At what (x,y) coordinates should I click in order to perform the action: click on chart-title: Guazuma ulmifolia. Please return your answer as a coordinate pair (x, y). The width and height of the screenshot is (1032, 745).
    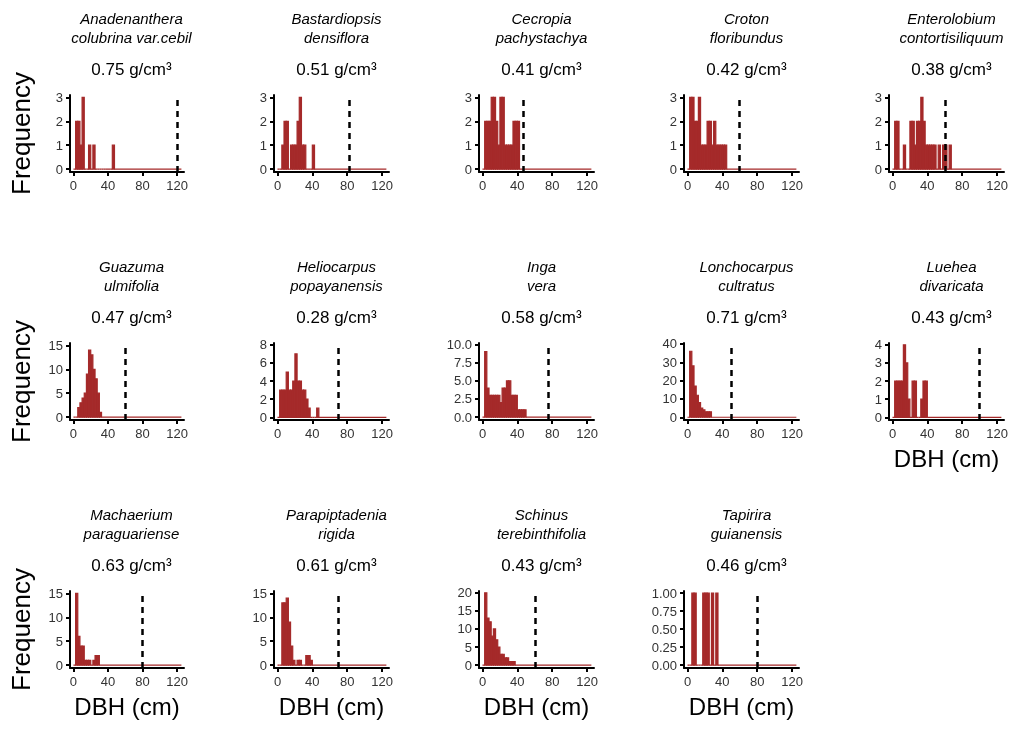
    Looking at the image, I should click on (131, 276).